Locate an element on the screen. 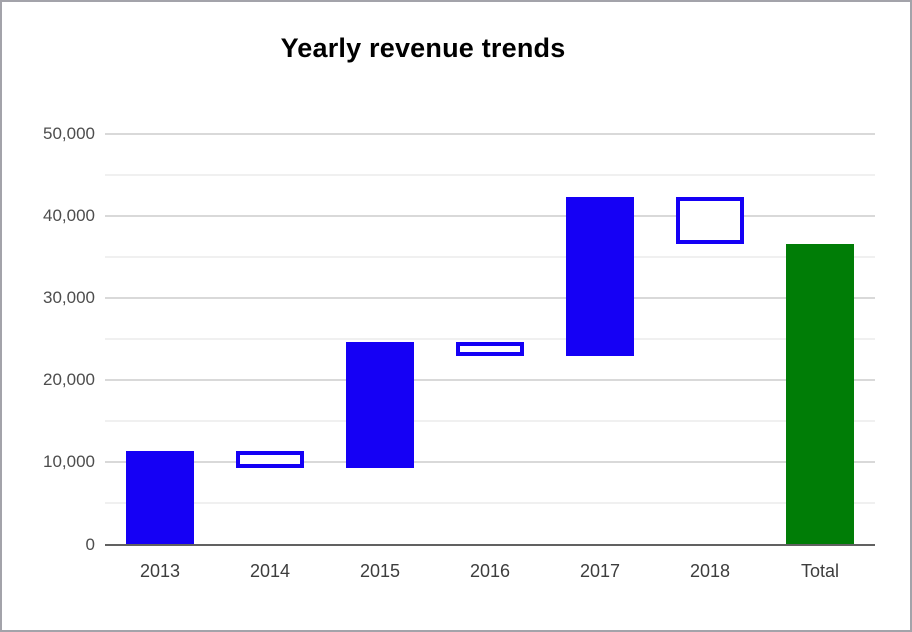  waterfall-bar-total is located at coordinates (820, 394).